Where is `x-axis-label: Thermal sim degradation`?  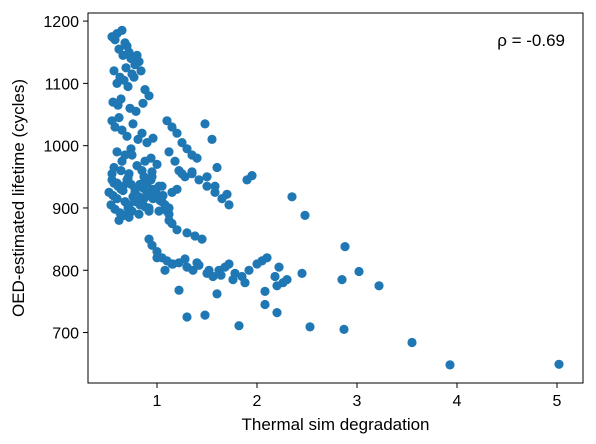
x-axis-label: Thermal sim degradation is located at coordinates (335, 424).